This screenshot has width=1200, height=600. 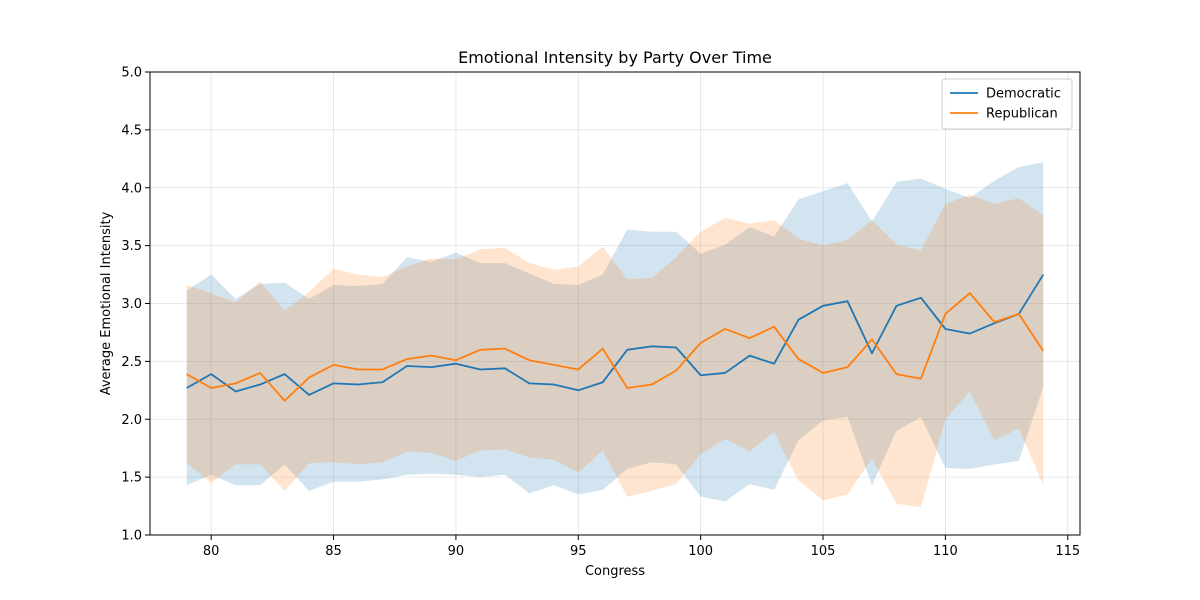 I want to click on x-tick-label: 110, so click(x=945, y=551).